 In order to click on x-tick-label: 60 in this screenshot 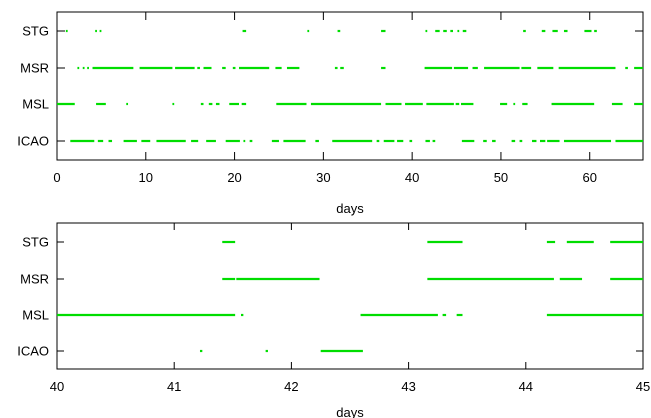, I will do `click(589, 177)`.